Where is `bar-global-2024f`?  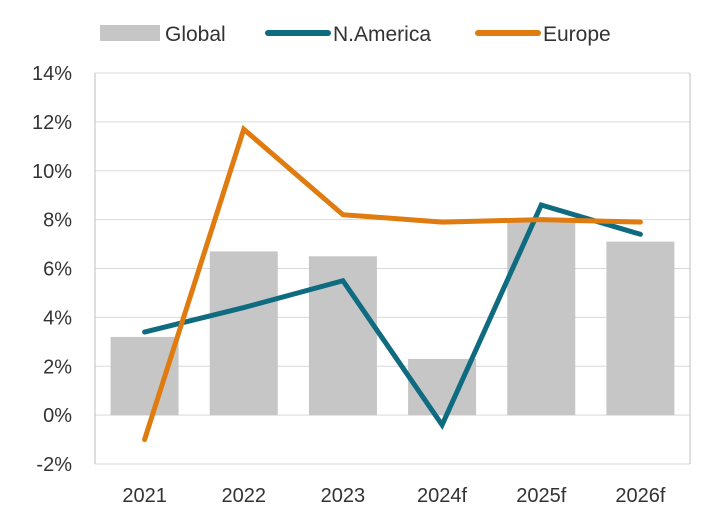 bar-global-2024f is located at coordinates (442, 387).